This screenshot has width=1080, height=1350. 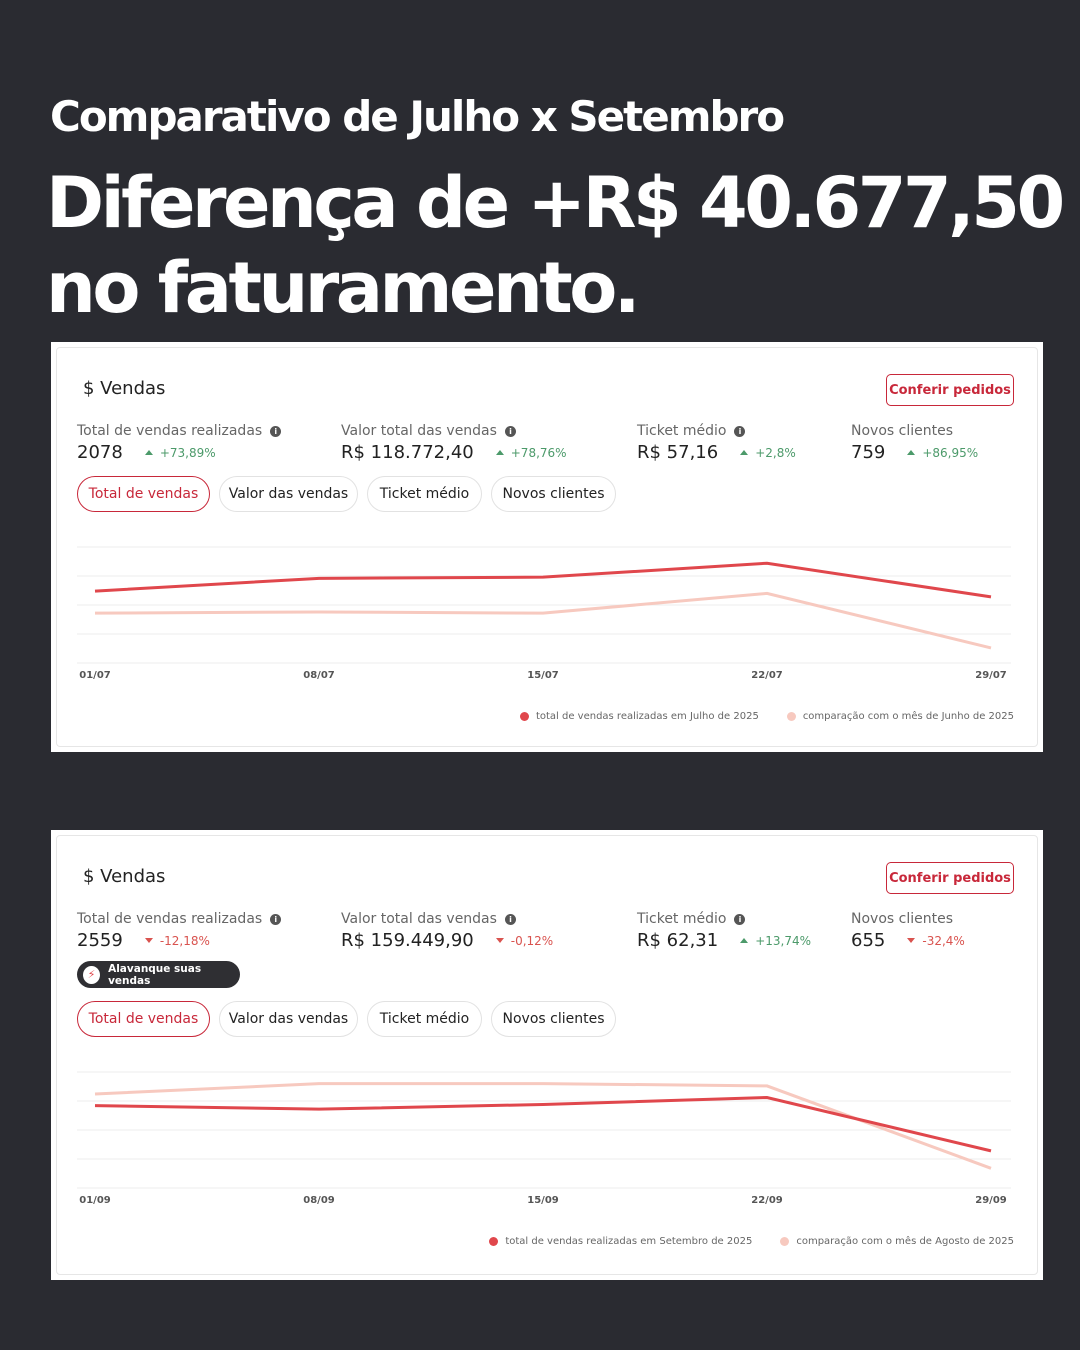 I want to click on metric-value: 655, so click(x=868, y=940).